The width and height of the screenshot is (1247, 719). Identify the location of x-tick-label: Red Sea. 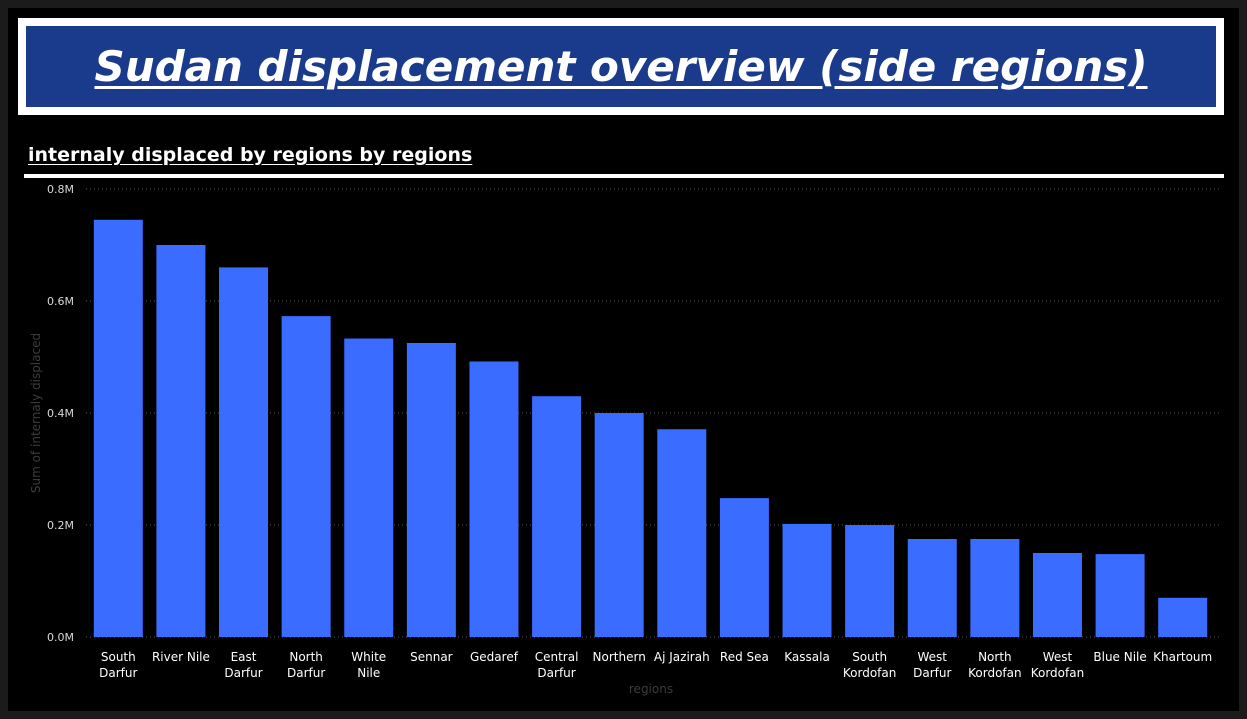
(744, 657).